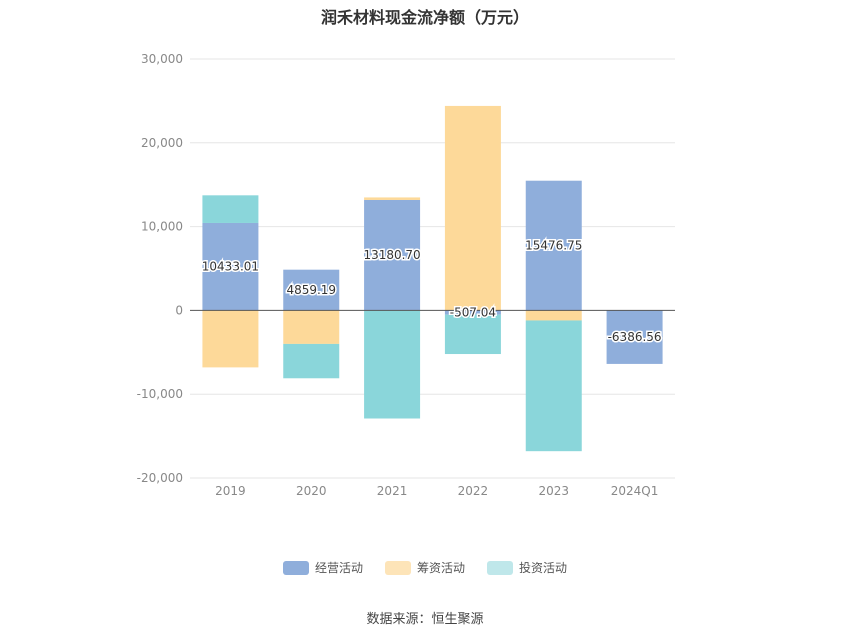  Describe the element at coordinates (473, 491) in the screenshot. I see `x-tick-label: 2022` at that location.